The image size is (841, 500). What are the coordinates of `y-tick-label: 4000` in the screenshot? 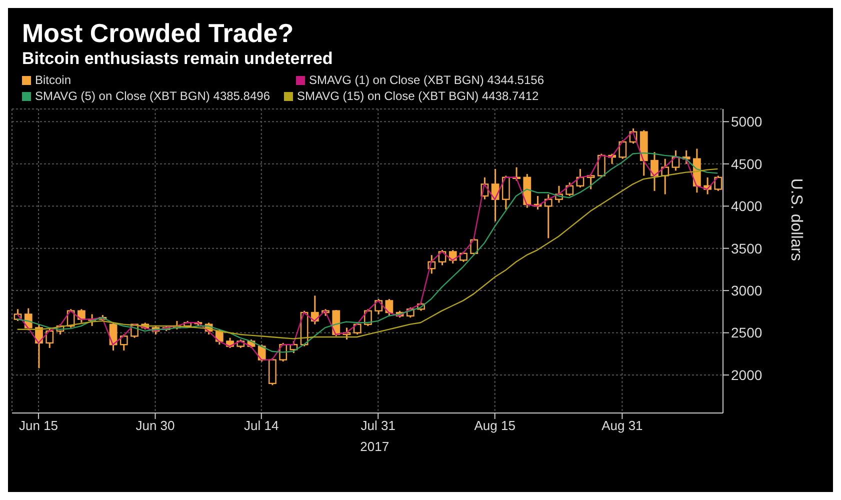 It's located at (746, 206).